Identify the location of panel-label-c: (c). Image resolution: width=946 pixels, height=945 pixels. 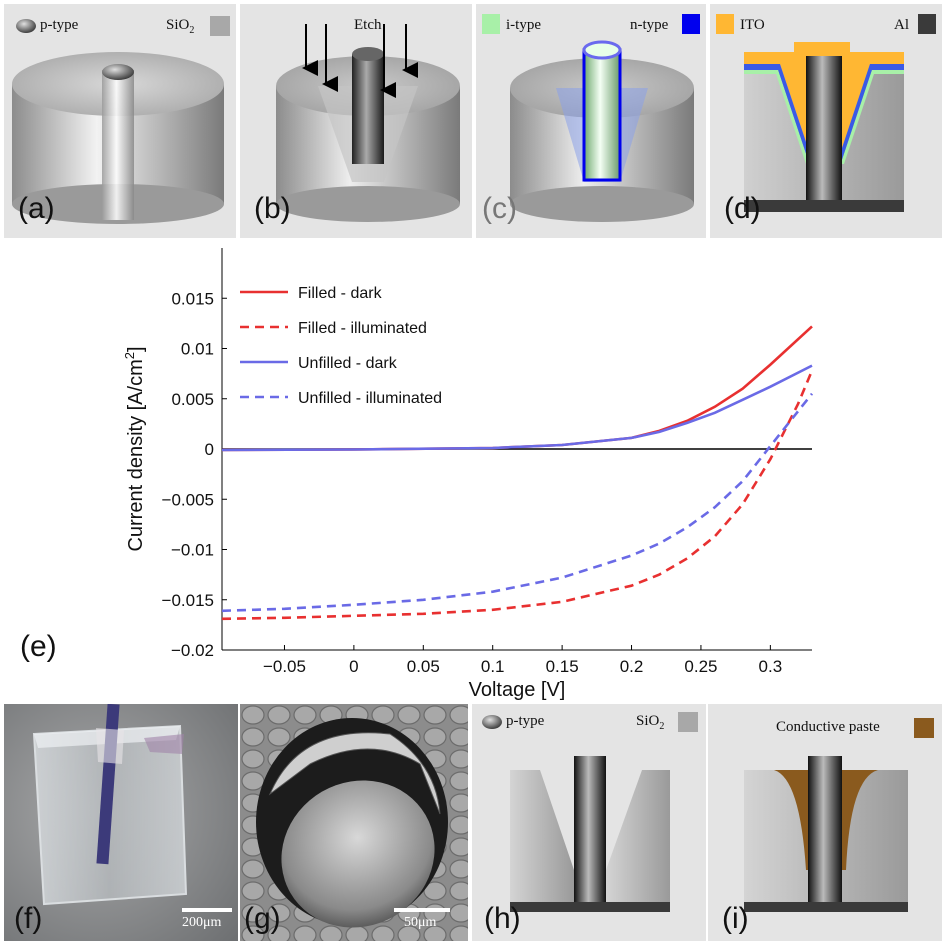
(499, 208).